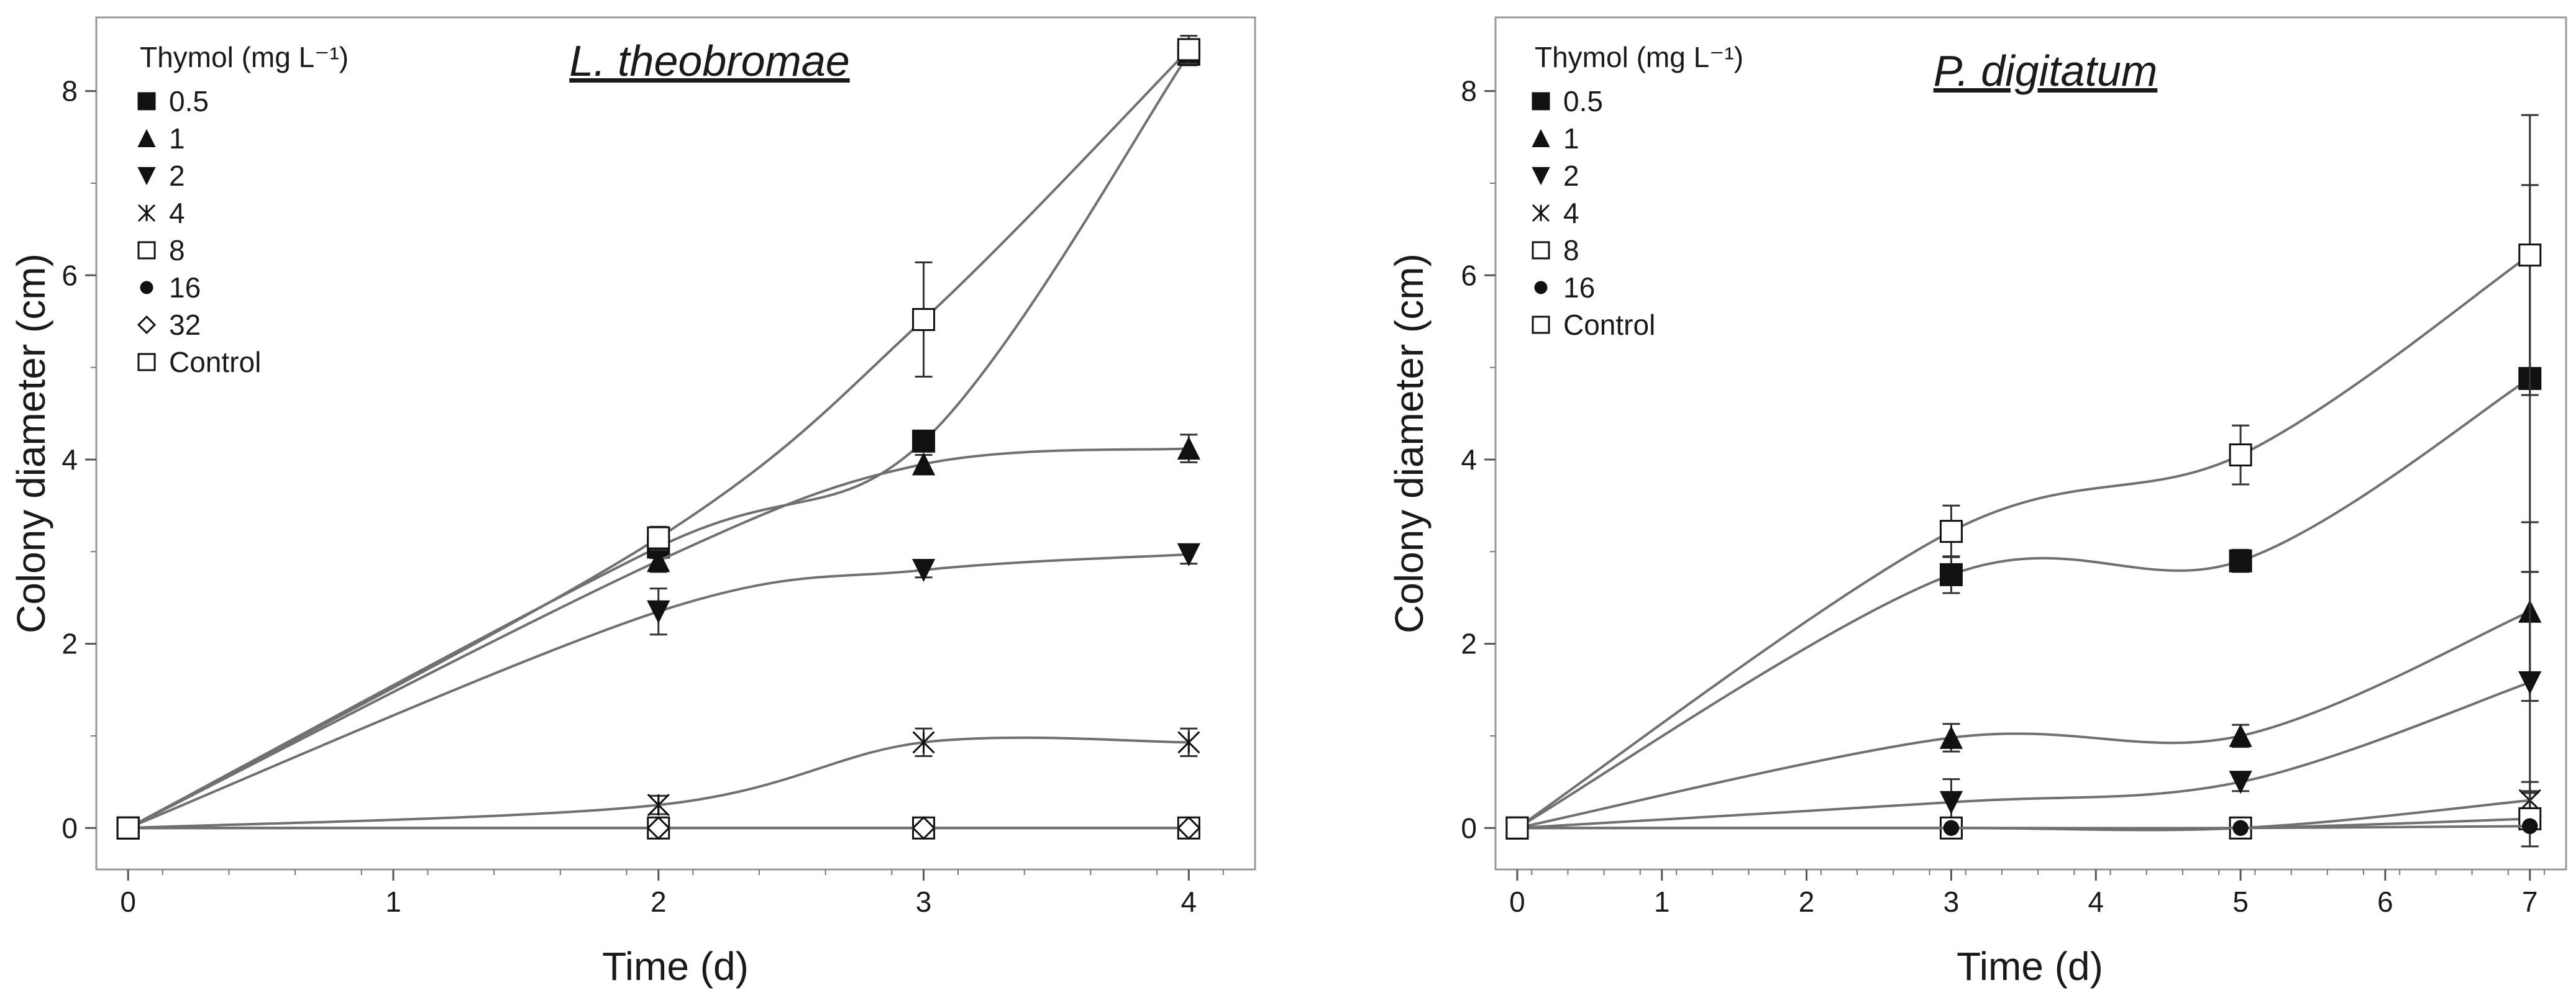 The image size is (2576, 998). What do you see at coordinates (2030, 966) in the screenshot?
I see `x-axis-label: Time (d)` at bounding box center [2030, 966].